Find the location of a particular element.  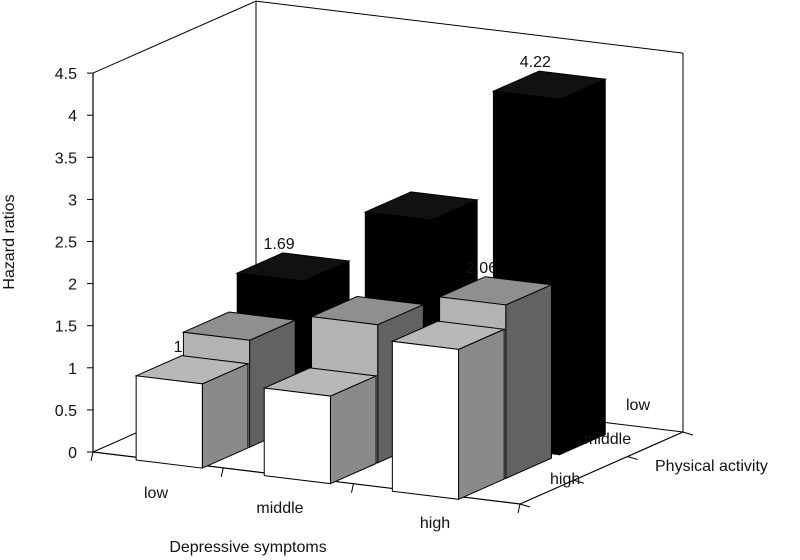

left-wall-top-edge is located at coordinates (174, 37).